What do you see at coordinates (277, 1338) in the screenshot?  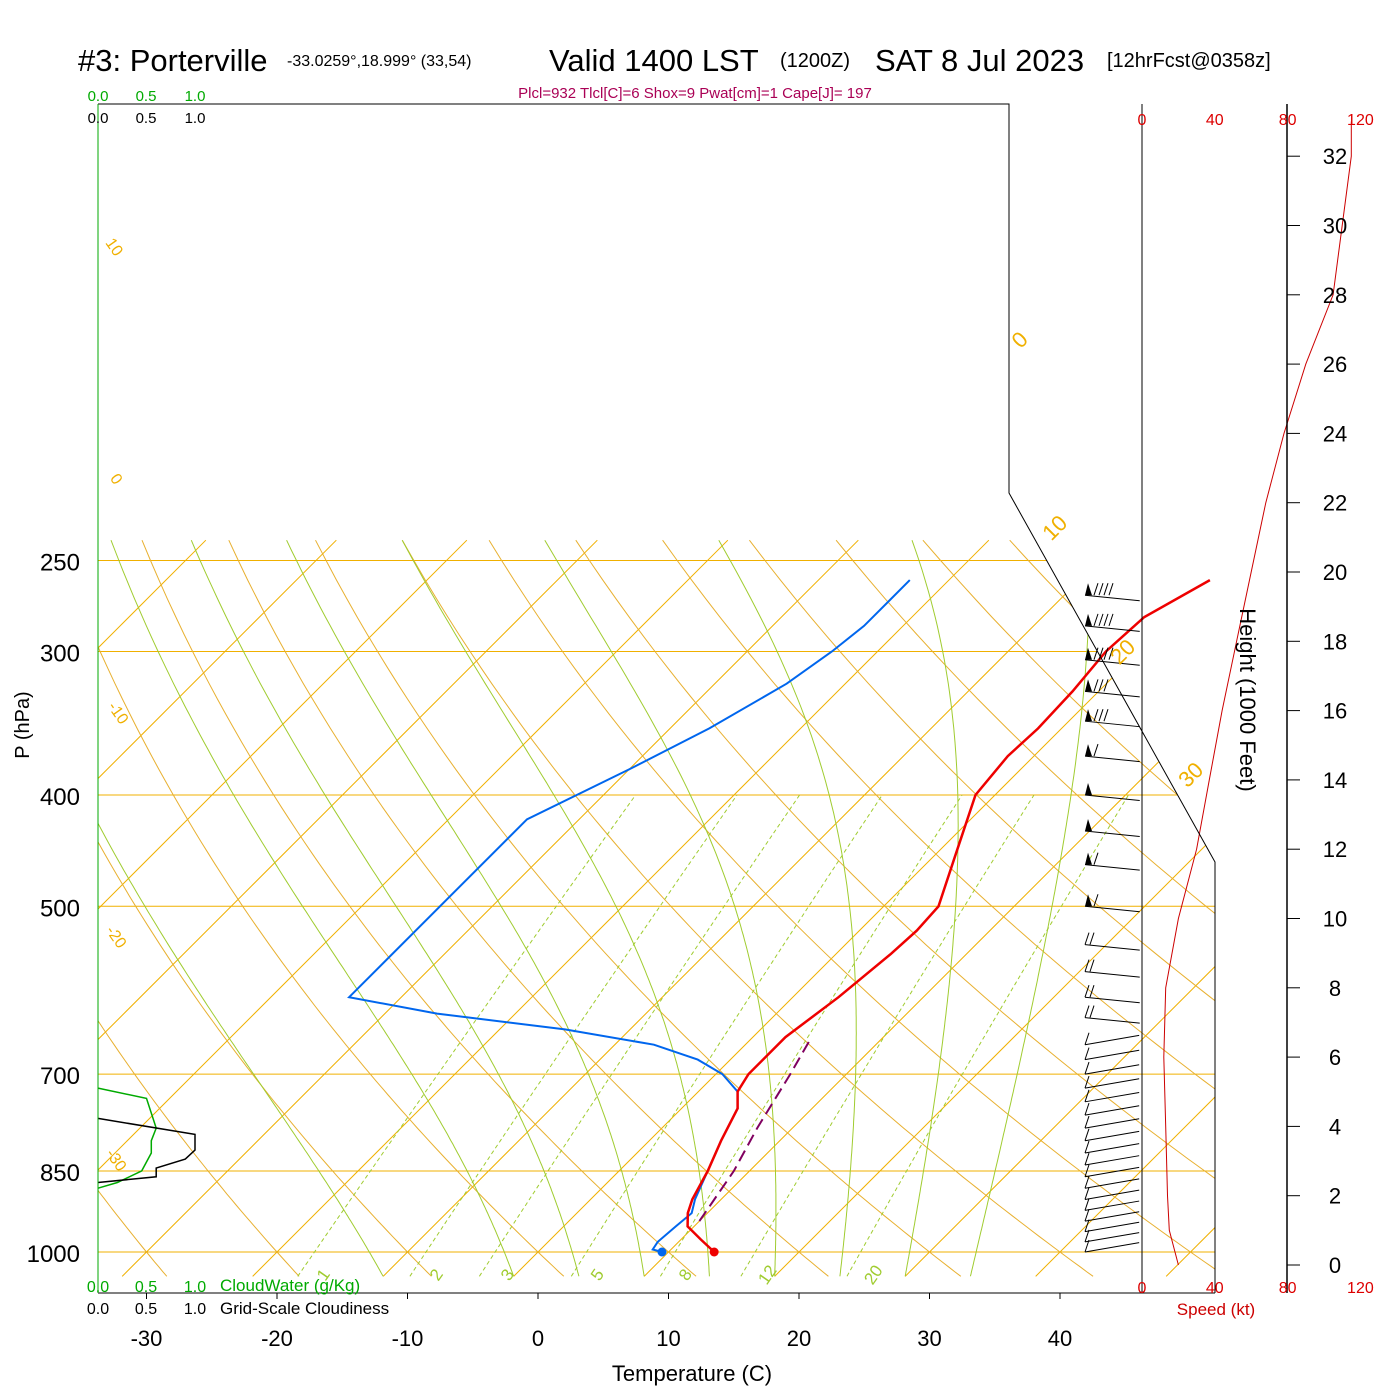 I see `x-tick-label: -20` at bounding box center [277, 1338].